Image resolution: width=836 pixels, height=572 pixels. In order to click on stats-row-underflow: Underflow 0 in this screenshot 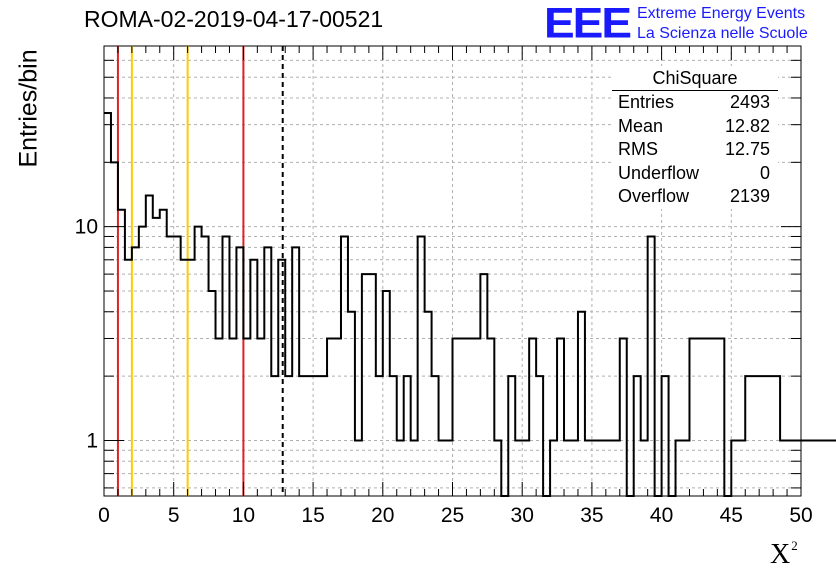, I will do `click(695, 174)`.